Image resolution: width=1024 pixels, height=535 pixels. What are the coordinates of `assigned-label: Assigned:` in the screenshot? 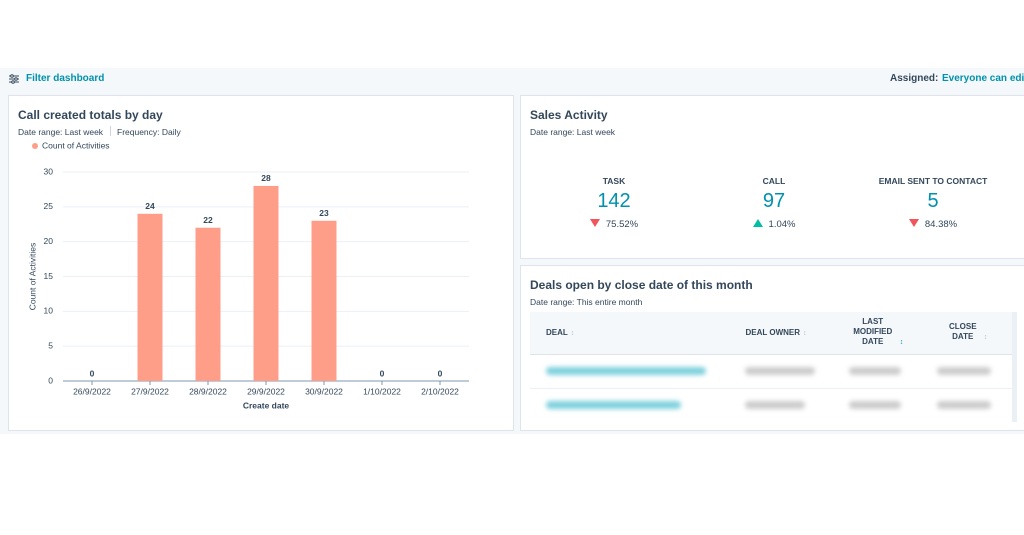 It's located at (914, 78).